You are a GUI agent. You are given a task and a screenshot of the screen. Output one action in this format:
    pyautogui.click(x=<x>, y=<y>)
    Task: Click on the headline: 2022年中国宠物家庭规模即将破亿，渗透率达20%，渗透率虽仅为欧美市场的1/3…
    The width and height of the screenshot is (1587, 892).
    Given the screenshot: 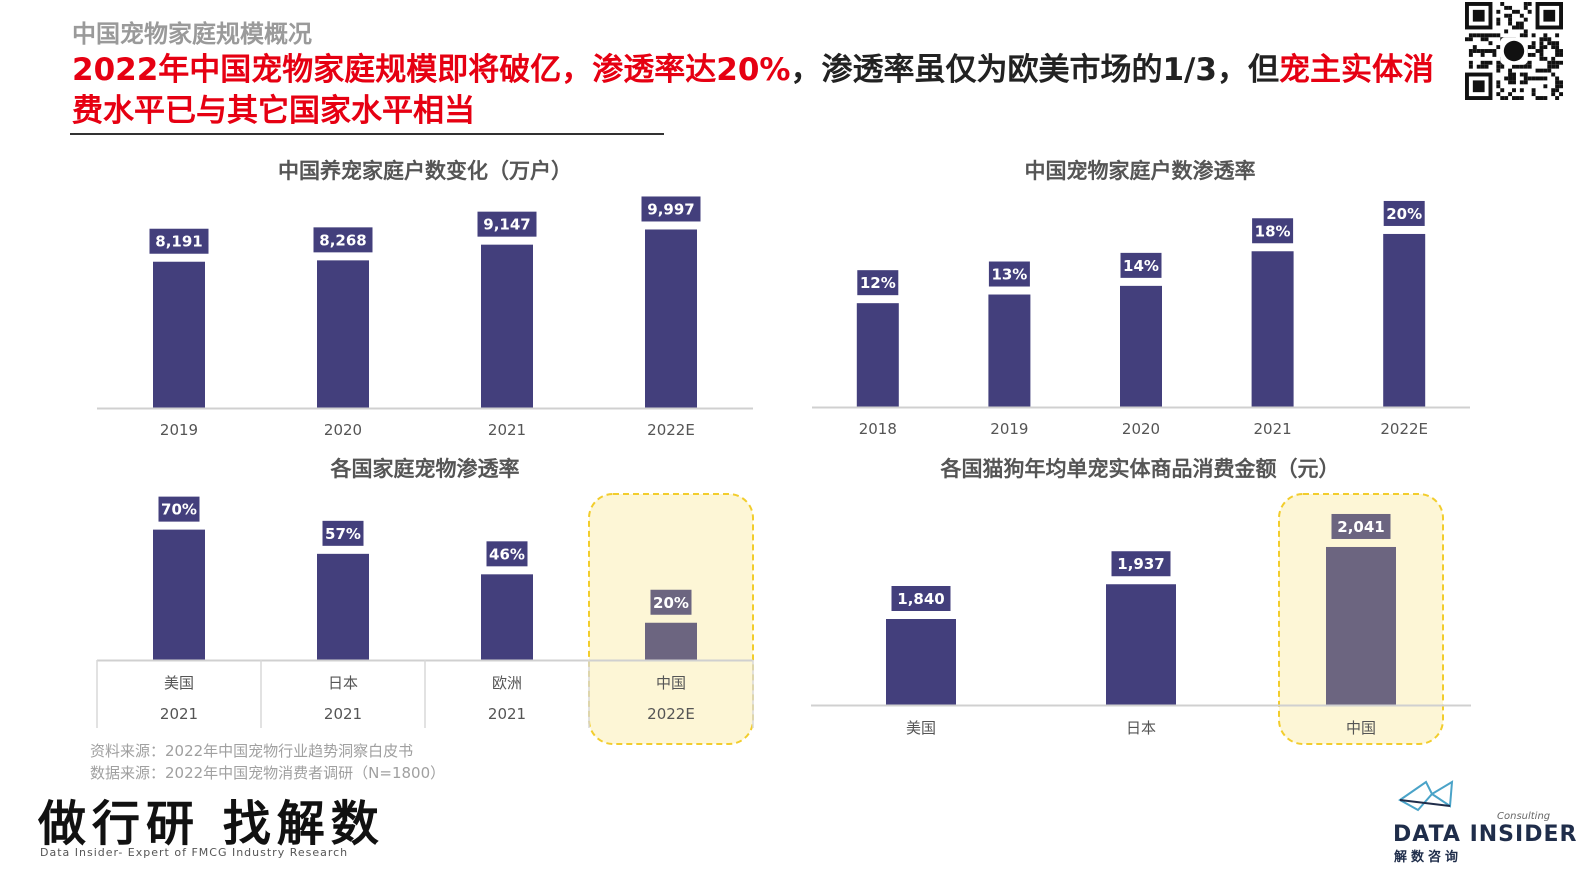 What is the action you would take?
    pyautogui.click(x=757, y=91)
    